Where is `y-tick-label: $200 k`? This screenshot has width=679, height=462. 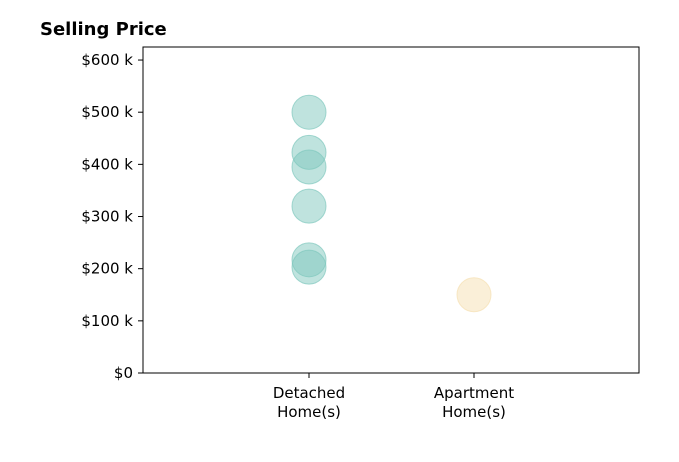
y-tick-label: $200 k is located at coordinates (107, 269).